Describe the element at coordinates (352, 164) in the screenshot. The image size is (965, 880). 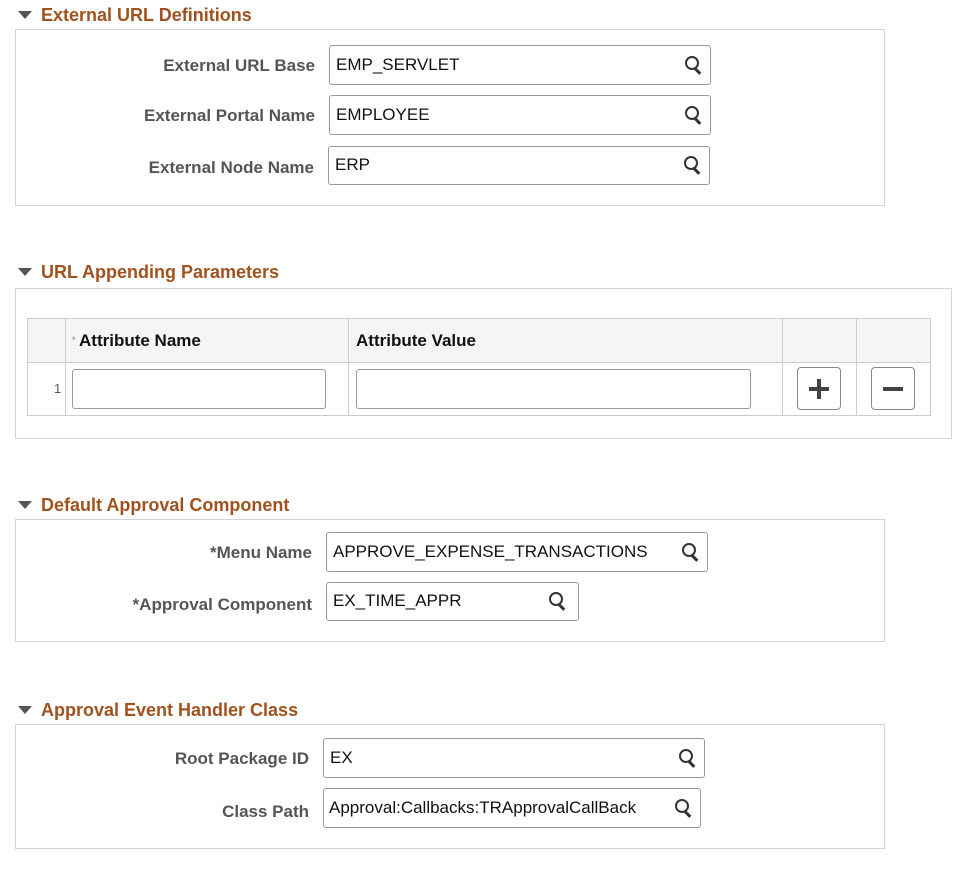
I see `input-value: ERP` at that location.